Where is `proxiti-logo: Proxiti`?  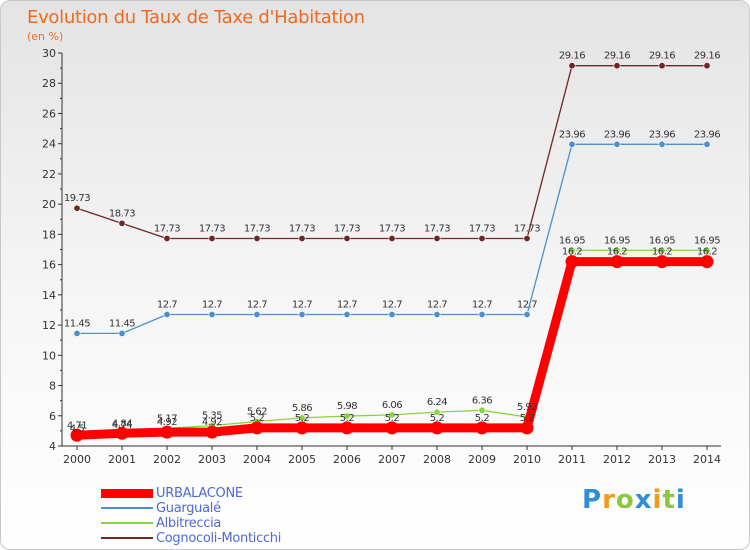 proxiti-logo: Proxiti is located at coordinates (634, 500).